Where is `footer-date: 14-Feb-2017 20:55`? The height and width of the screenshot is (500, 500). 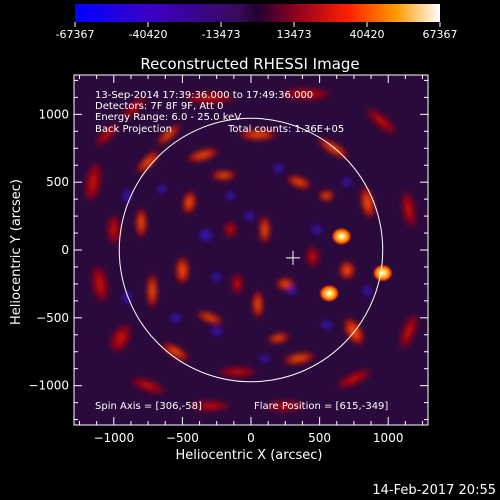
footer-date: 14-Feb-2017 20:55 is located at coordinates (434, 490).